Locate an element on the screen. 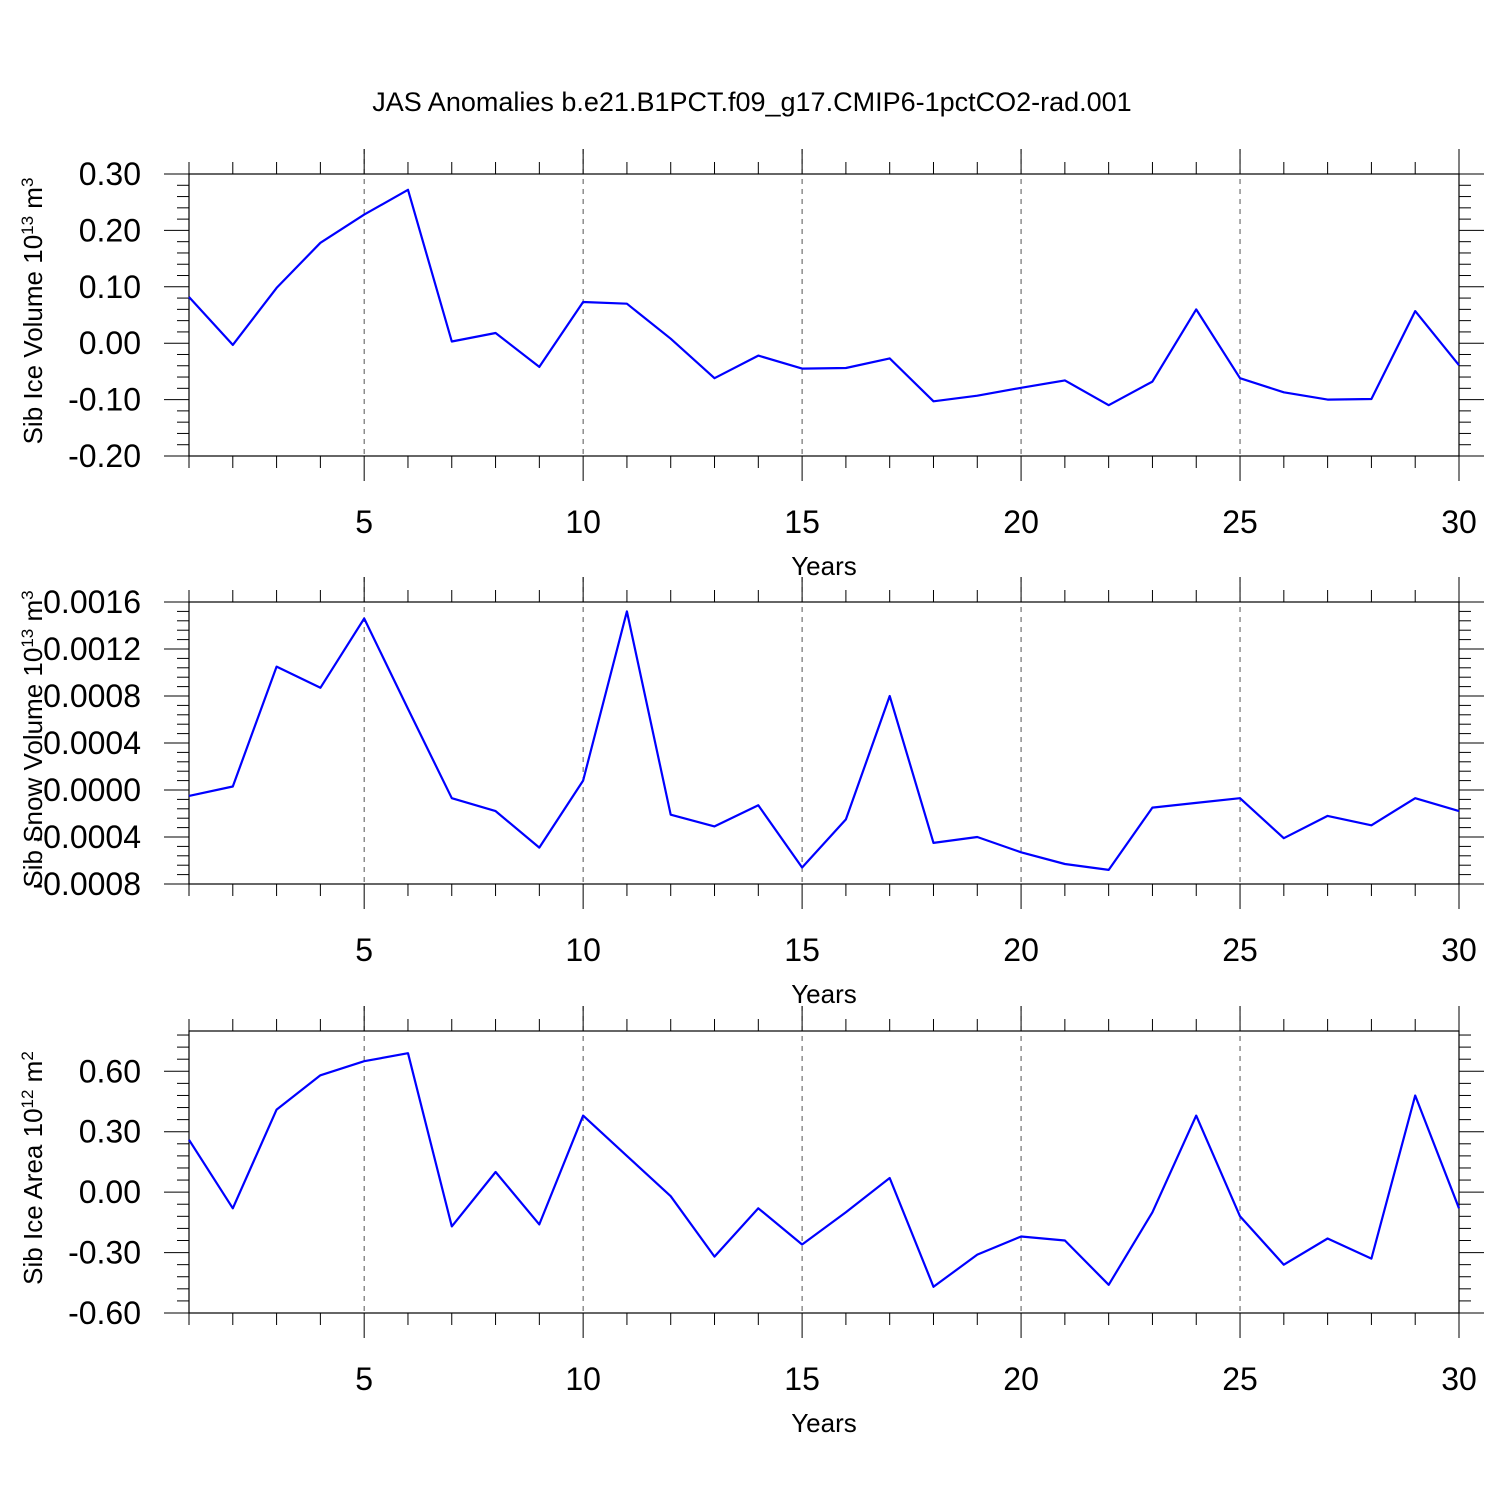  y-tick-label: 0.0000 is located at coordinates (92, 790).